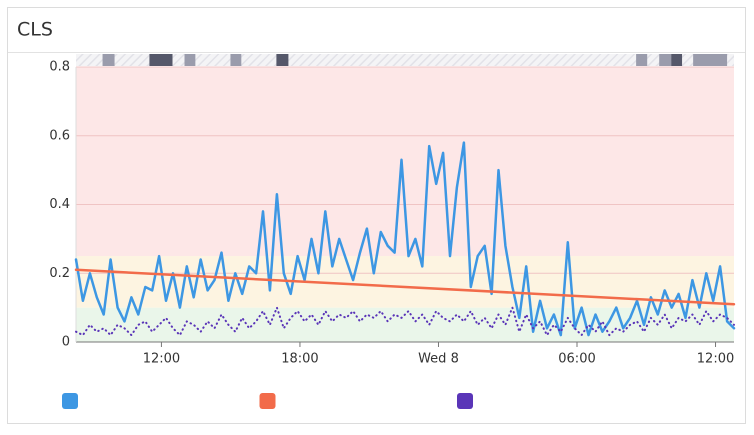 The height and width of the screenshot is (435, 754). What do you see at coordinates (405, 60) in the screenshot?
I see `event-strip` at bounding box center [405, 60].